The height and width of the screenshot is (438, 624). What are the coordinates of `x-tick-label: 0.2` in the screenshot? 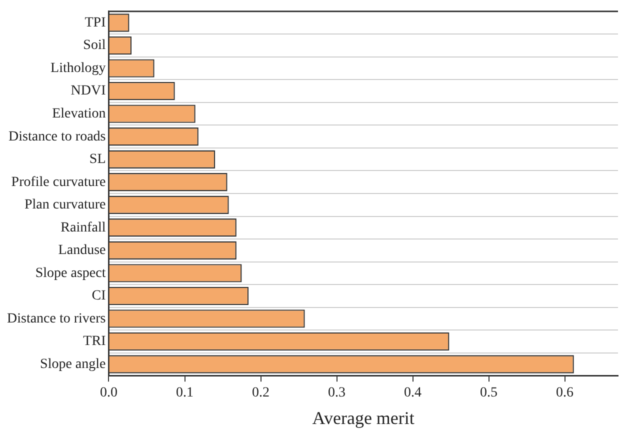 It's located at (261, 393).